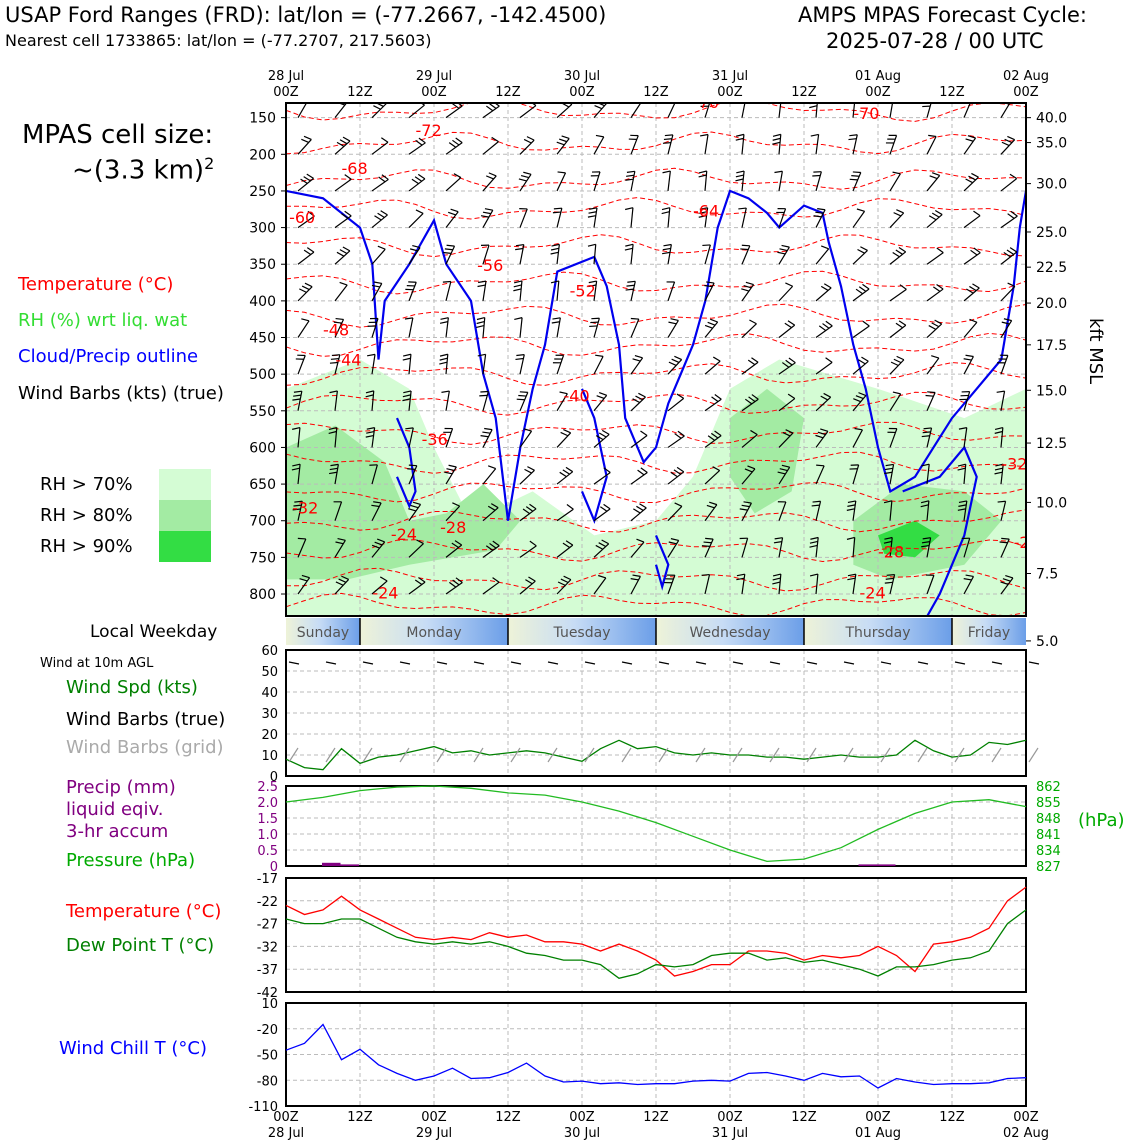  I want to click on isotherm-label: -24, so click(873, 592).